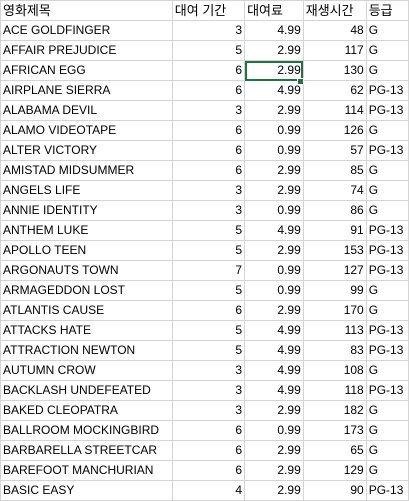  What do you see at coordinates (334, 110) in the screenshot?
I see `length-cell: 114` at bounding box center [334, 110].